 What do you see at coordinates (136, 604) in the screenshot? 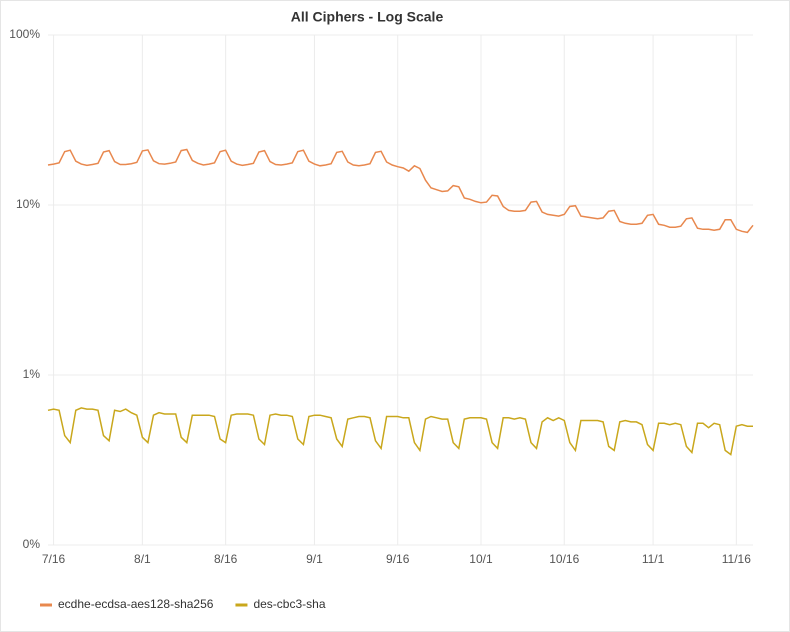
I see `legend-label: ecdhe-ecdsa-aes128-sha256` at bounding box center [136, 604].